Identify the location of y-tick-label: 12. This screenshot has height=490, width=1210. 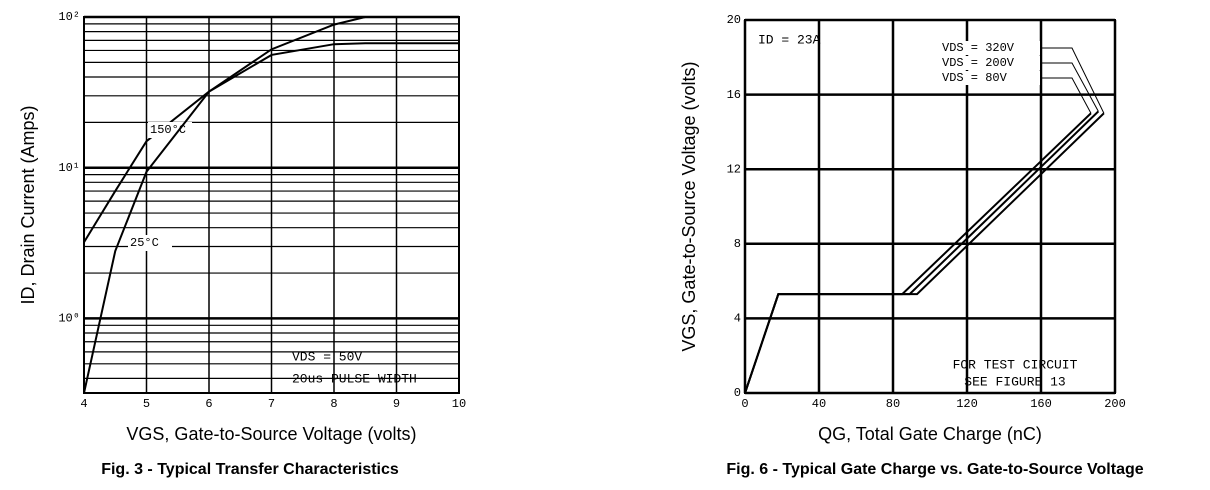
(734, 169).